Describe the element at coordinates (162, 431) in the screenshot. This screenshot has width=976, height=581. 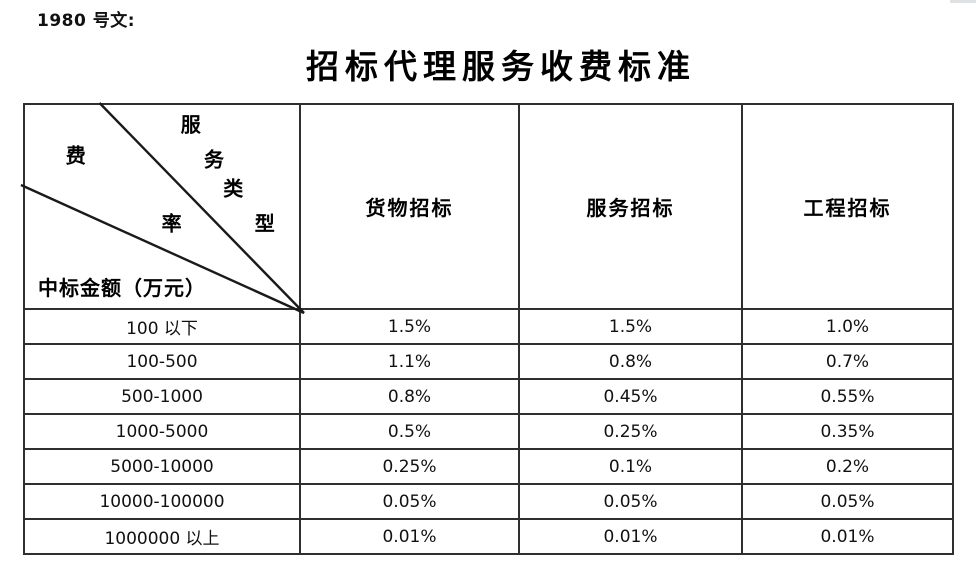
I see `row-label: 1000-5000` at that location.